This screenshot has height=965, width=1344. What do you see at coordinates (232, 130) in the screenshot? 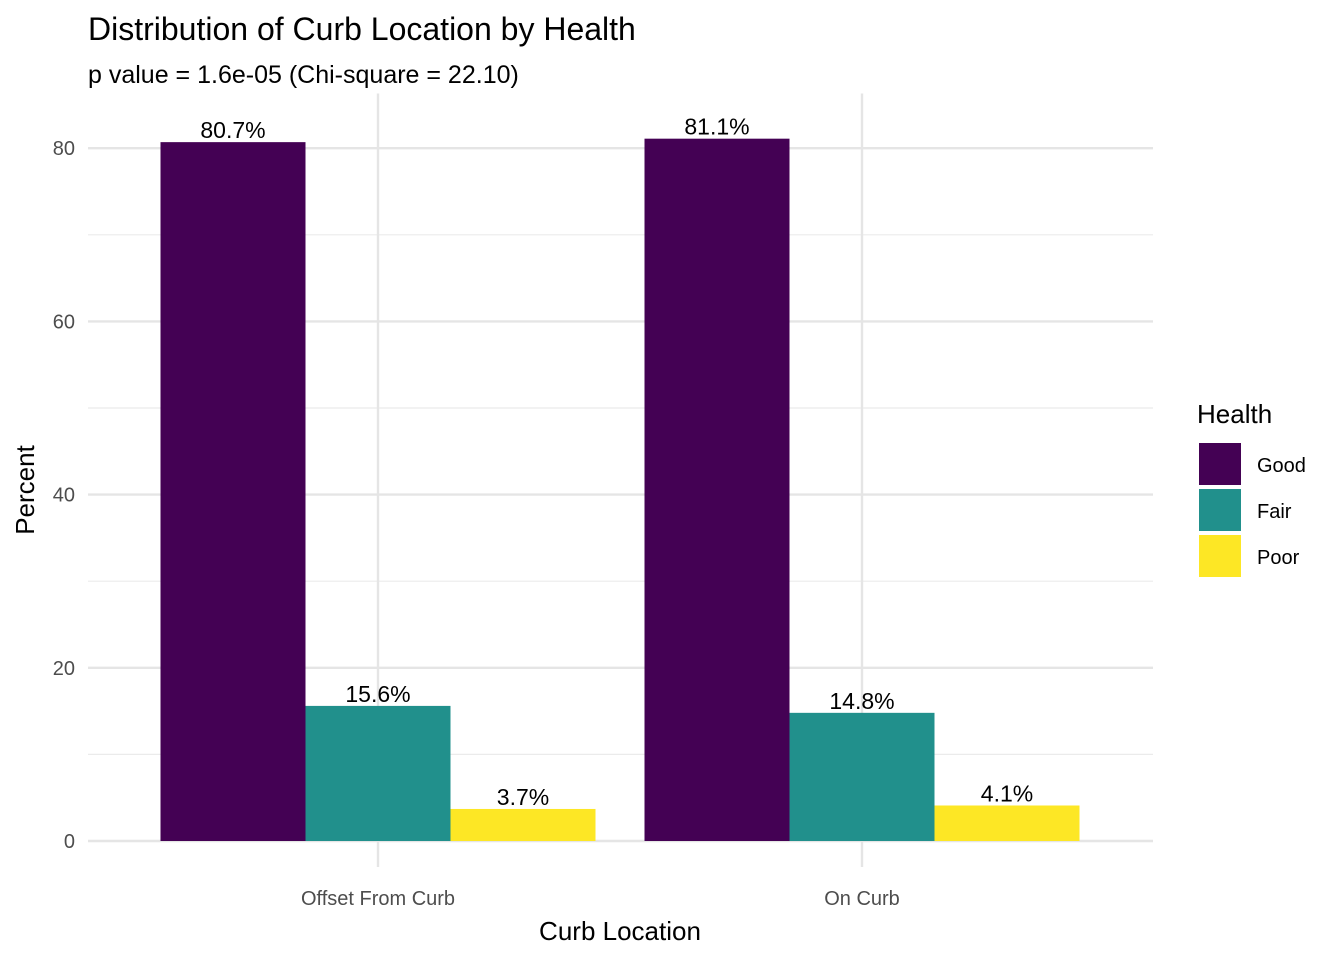
I see `data-label-good-1: 80.7%` at bounding box center [232, 130].